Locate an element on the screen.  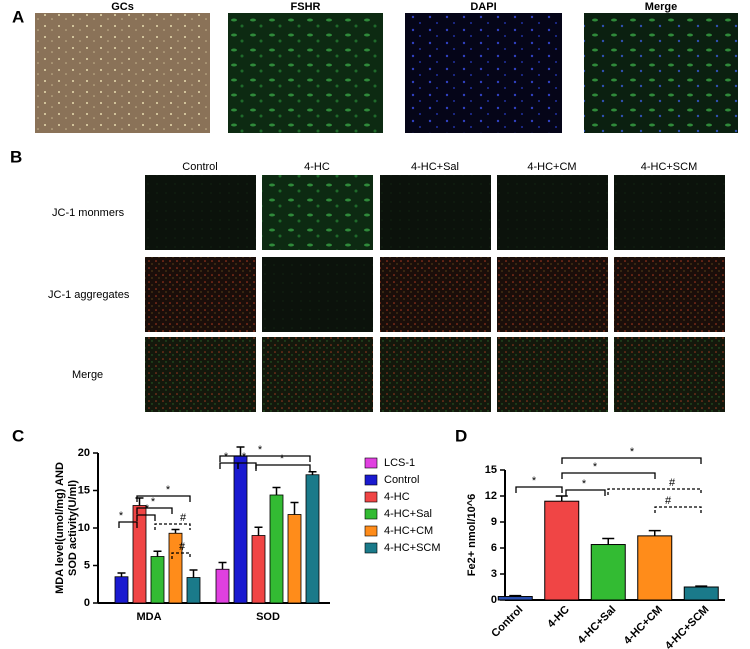
legend-label: LCS-1 is located at coordinates (399, 463).